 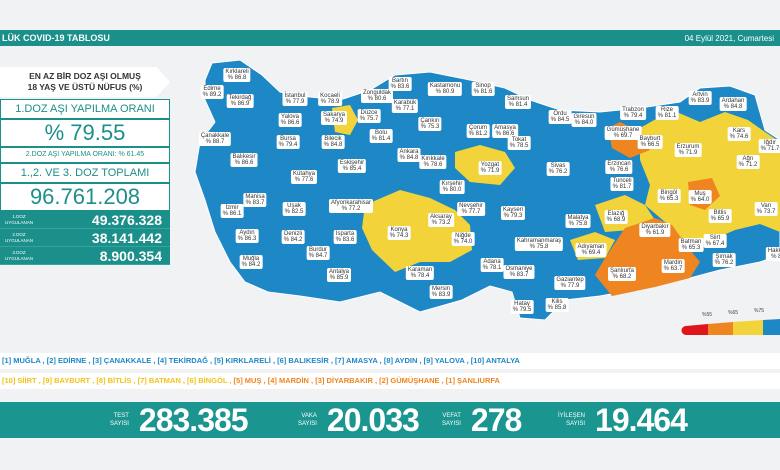 I want to click on province-label: Bartın% 83.6, so click(x=400, y=84).